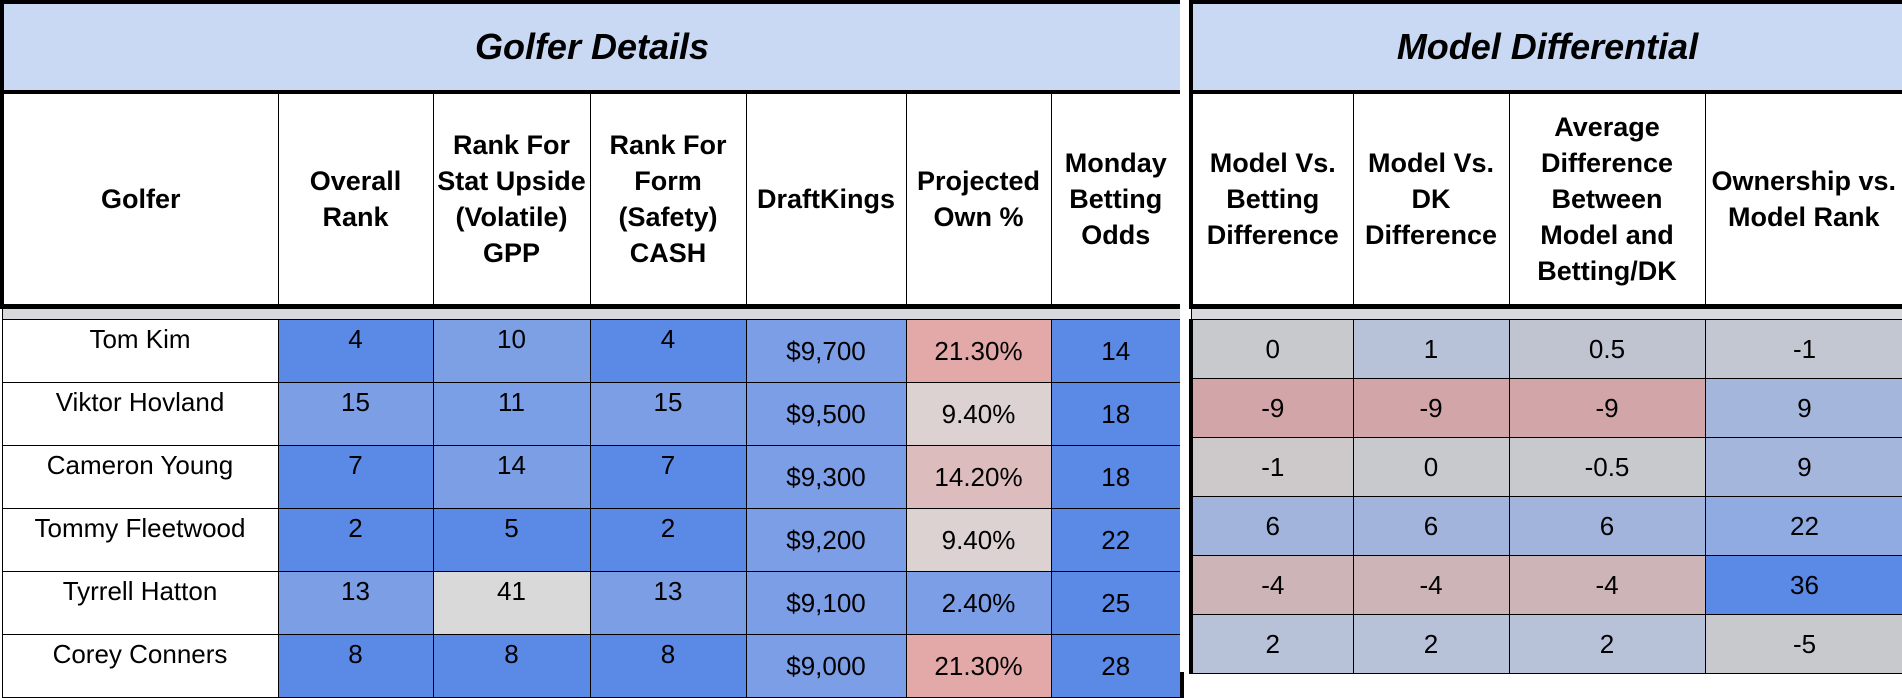 The image size is (1902, 698). Describe the element at coordinates (140, 666) in the screenshot. I see `golfer-name-cell: Corey Conners` at that location.